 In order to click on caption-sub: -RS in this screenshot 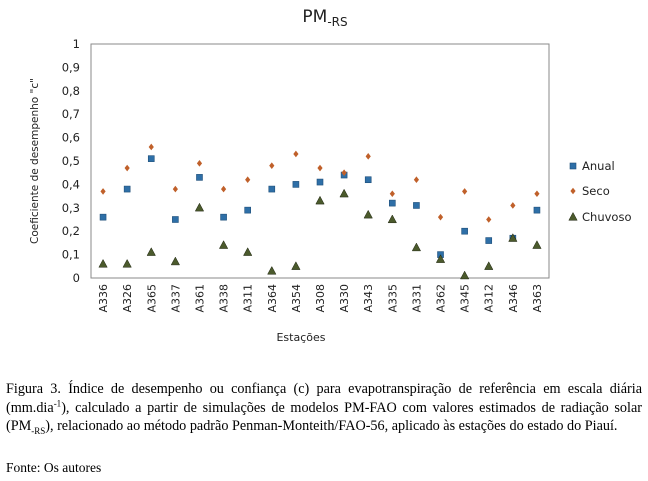, I will do `click(38, 430)`.